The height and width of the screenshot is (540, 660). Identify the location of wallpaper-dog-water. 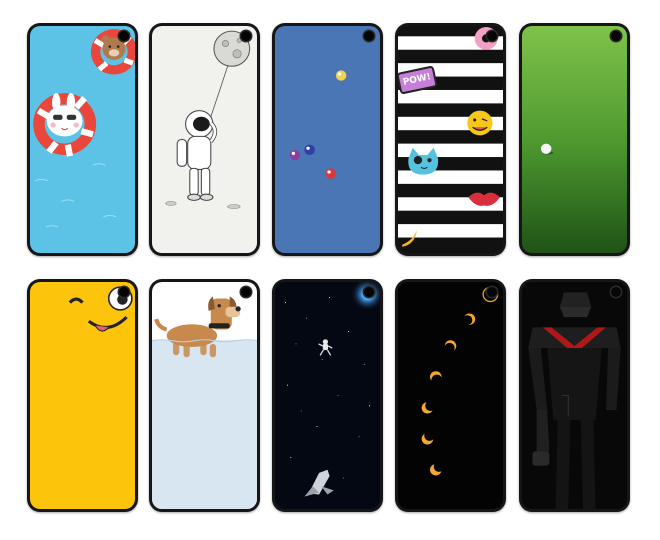
(204, 395).